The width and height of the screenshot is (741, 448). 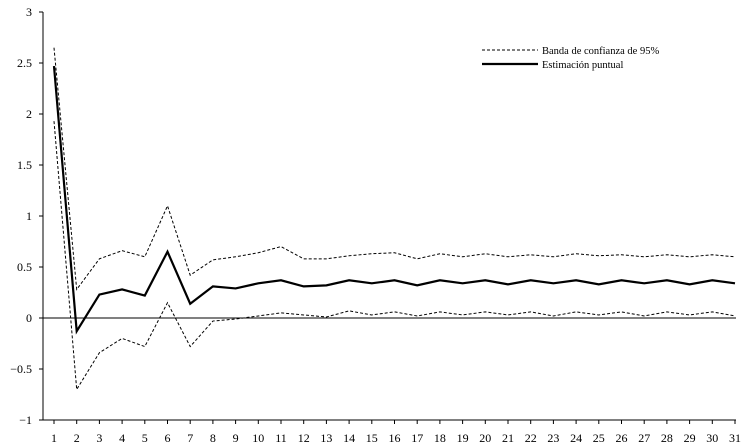 What do you see at coordinates (29, 216) in the screenshot?
I see `y-tick-label: 1` at bounding box center [29, 216].